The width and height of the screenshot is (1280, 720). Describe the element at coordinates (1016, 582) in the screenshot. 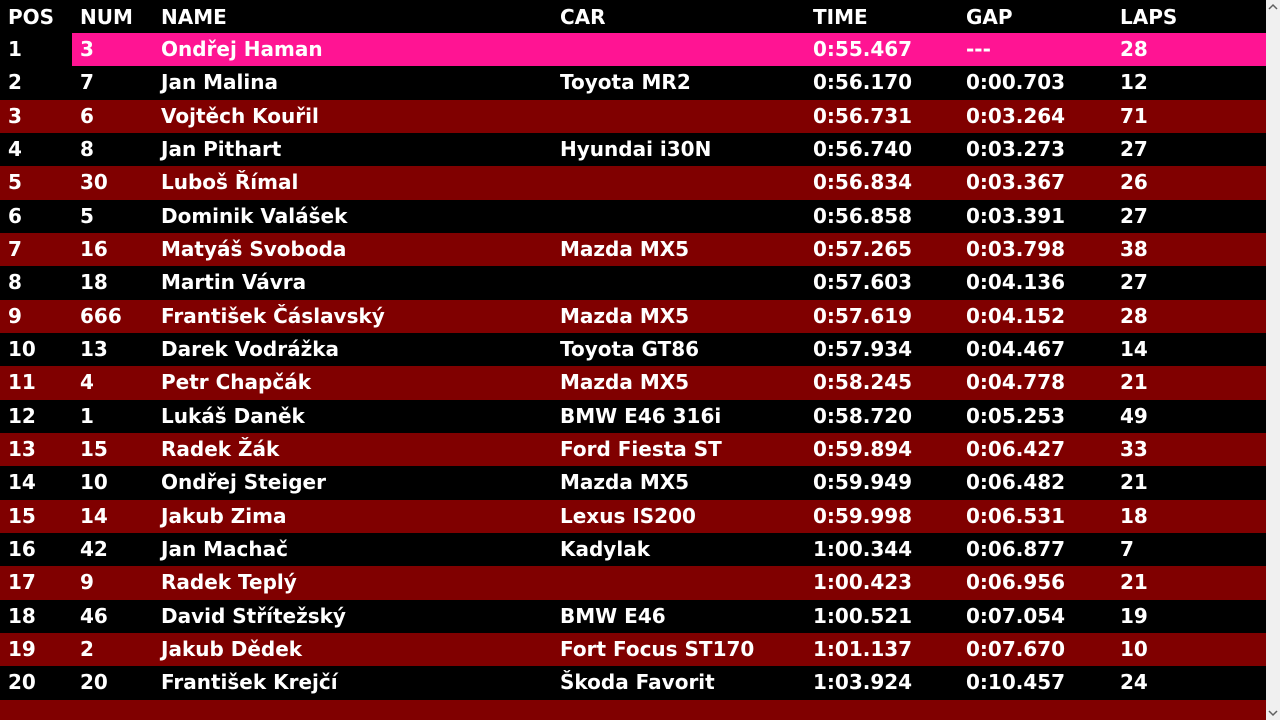

I see `table-cell: 0:06.956` at that location.